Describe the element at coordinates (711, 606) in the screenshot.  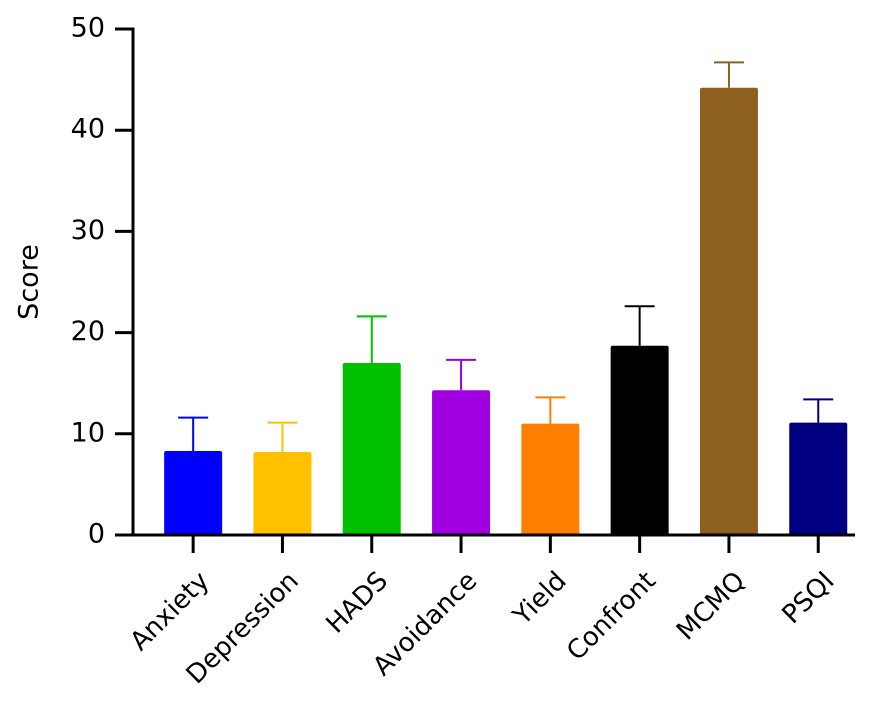
I see `x-tick-label: MCMQ` at that location.